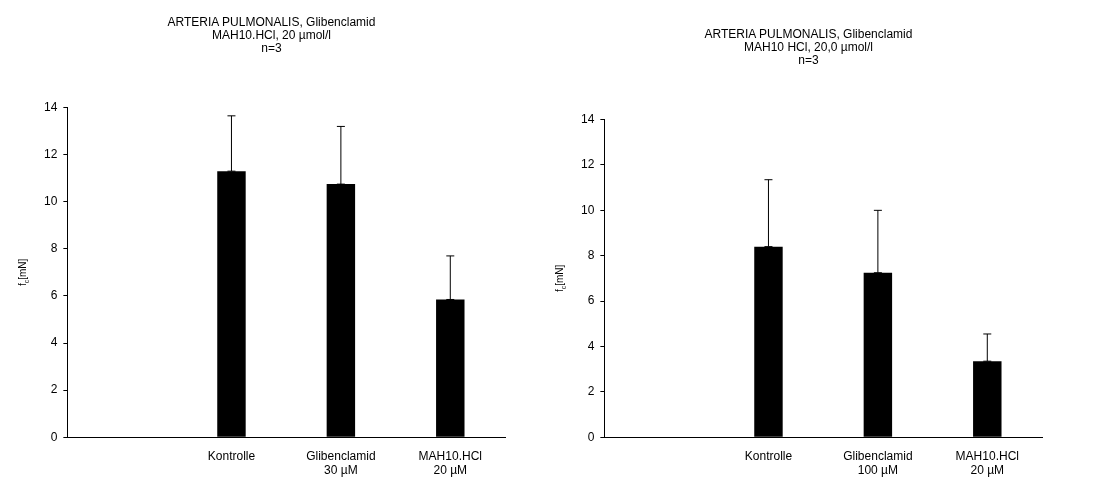 The height and width of the screenshot is (502, 1094). Describe the element at coordinates (878, 463) in the screenshot. I see `x-tick-label: Glibenclamid 100 µM` at that location.